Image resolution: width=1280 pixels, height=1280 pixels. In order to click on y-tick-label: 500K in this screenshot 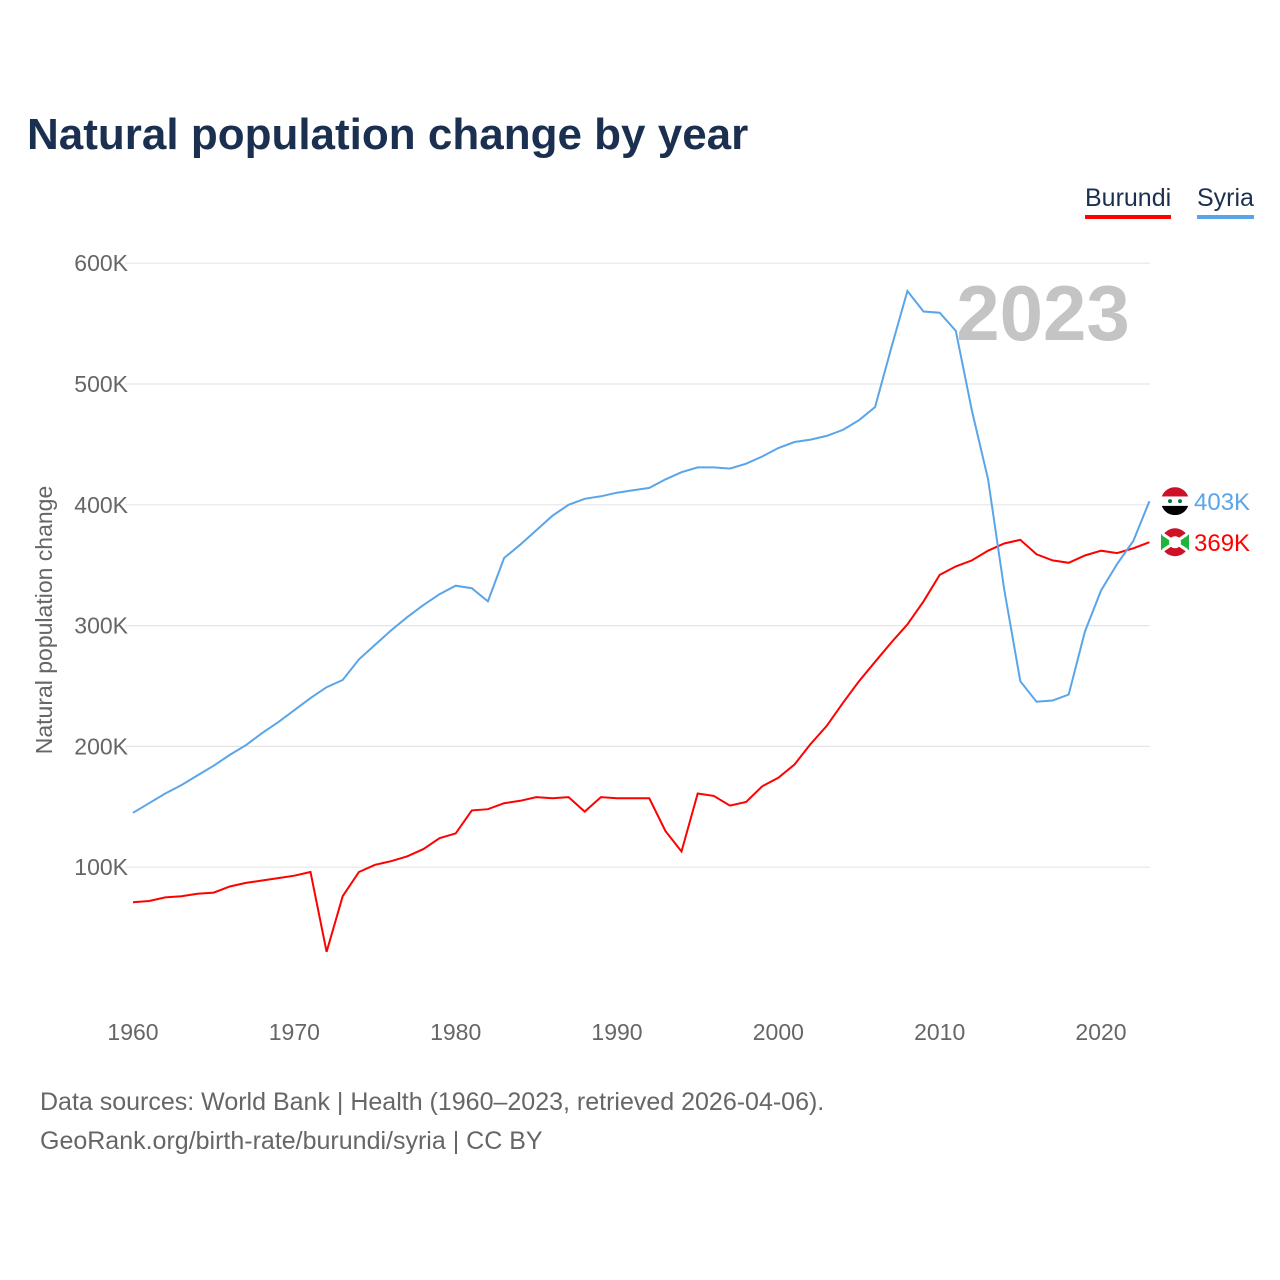, I will do `click(101, 384)`.